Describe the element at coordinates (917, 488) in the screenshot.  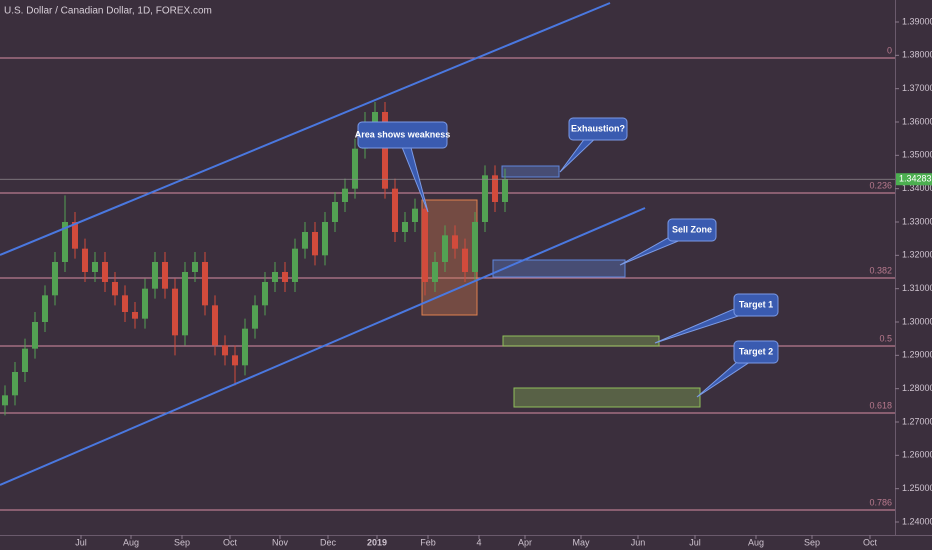
I see `y-tick-label: 1.25000` at that location.